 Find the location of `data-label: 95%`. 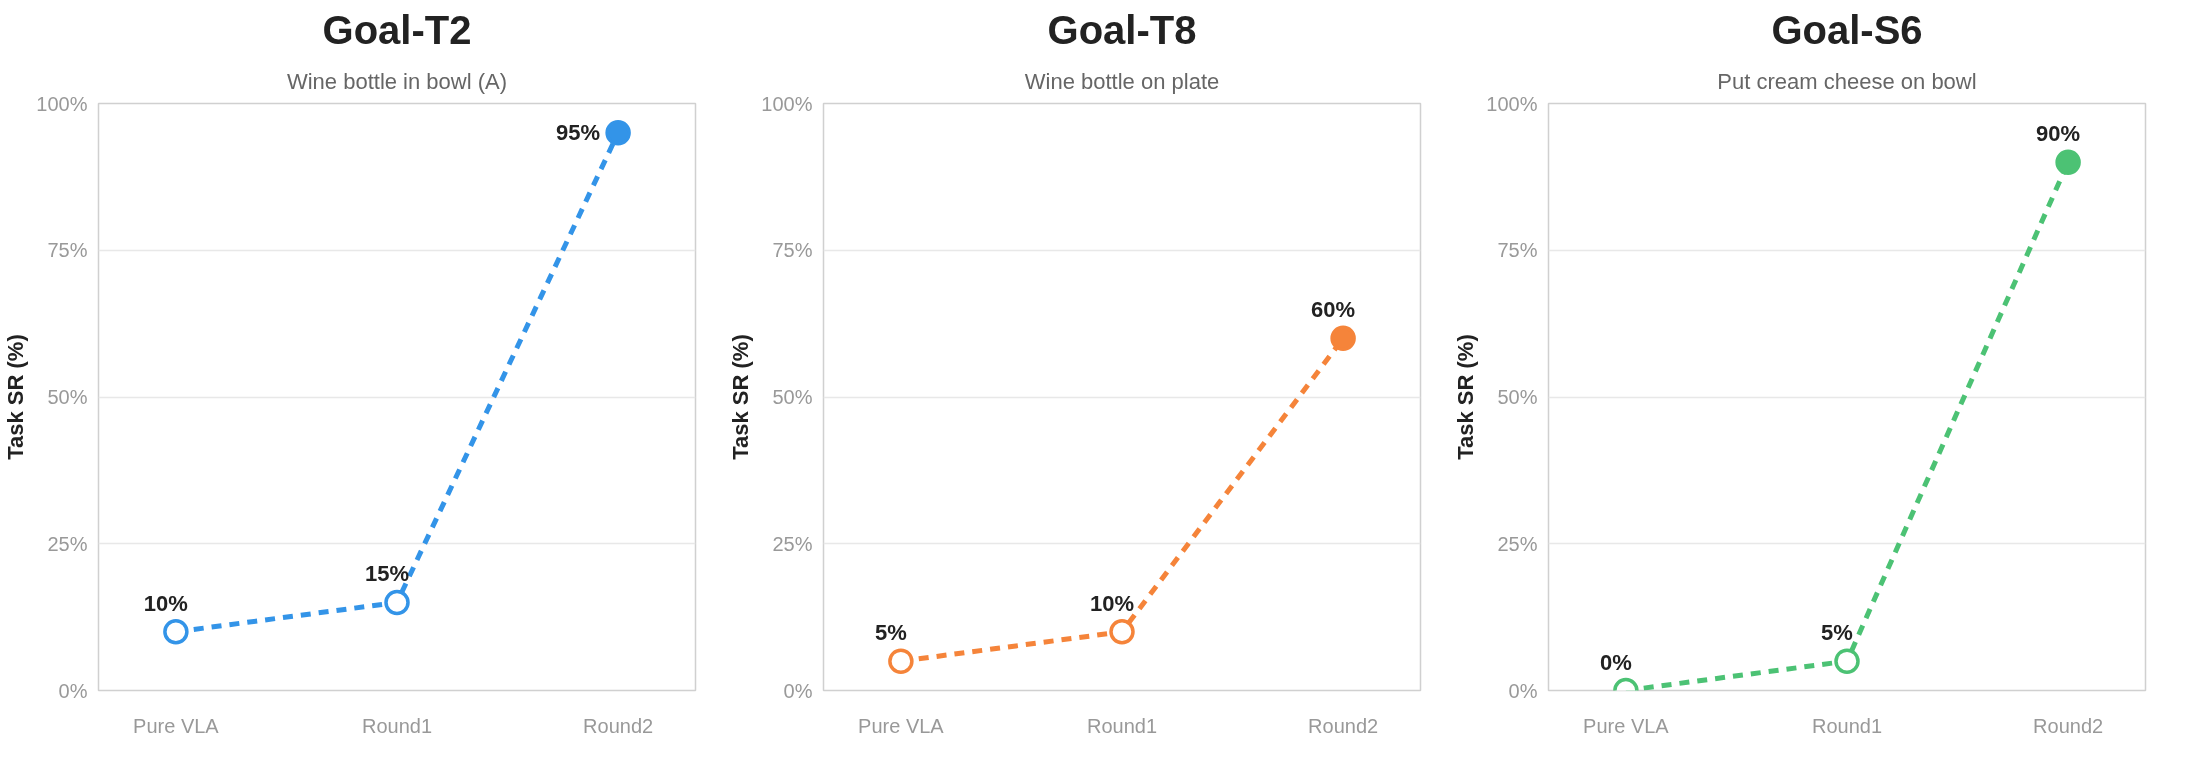

data-label: 95% is located at coordinates (578, 132).